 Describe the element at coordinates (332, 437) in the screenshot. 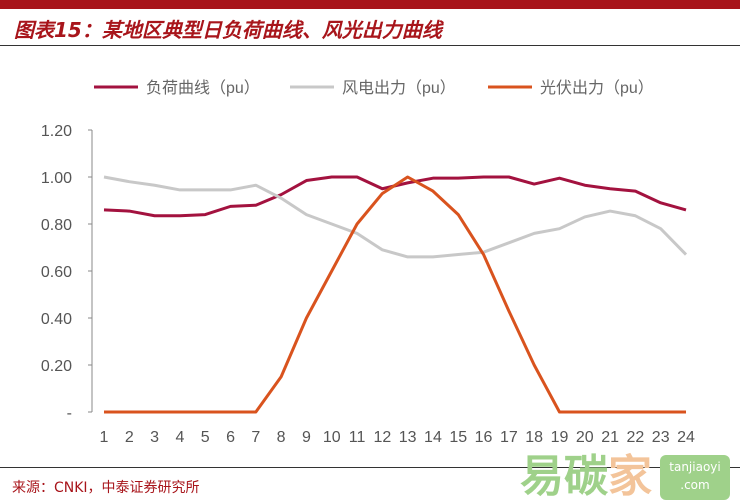

I see `x-tick-label: 10` at that location.